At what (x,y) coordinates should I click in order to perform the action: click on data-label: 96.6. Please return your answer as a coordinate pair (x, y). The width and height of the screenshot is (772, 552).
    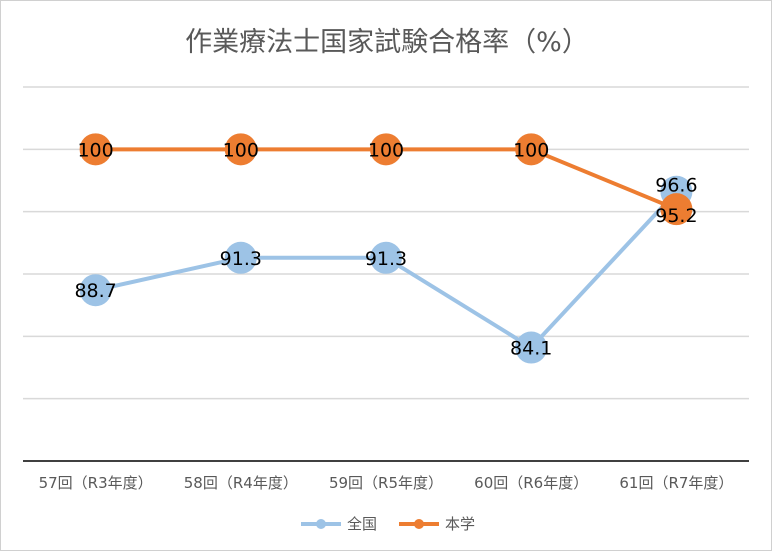
    Looking at the image, I should click on (676, 186).